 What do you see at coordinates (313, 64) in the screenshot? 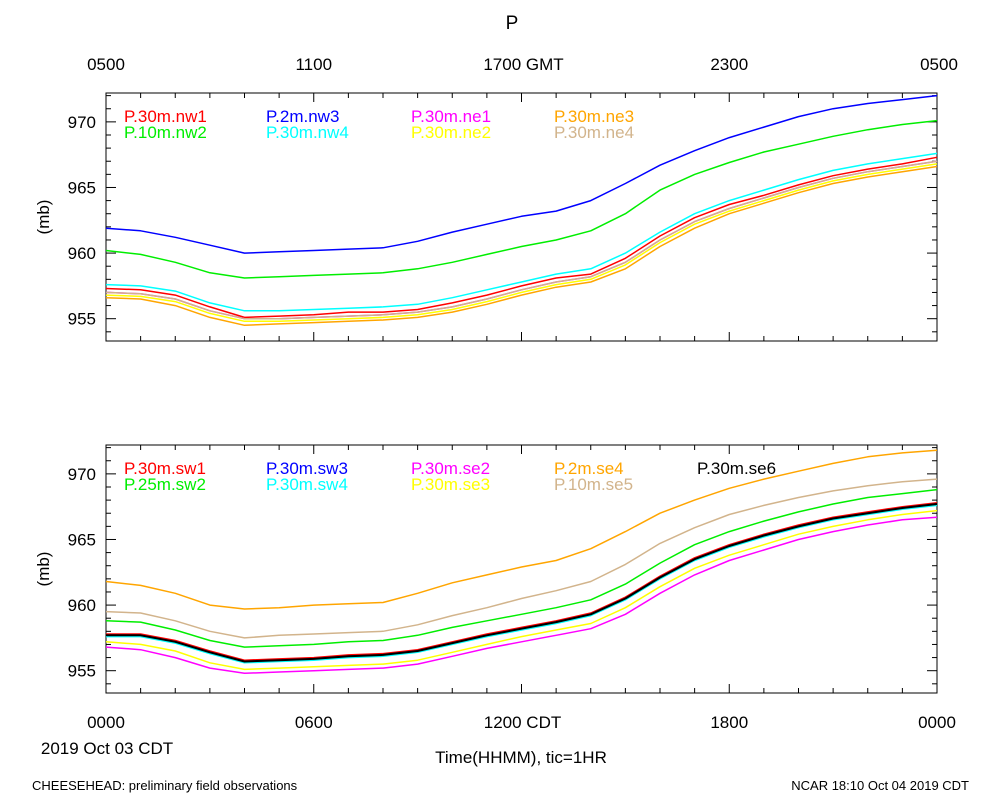
I see `top-tick-label: 1100` at bounding box center [313, 64].